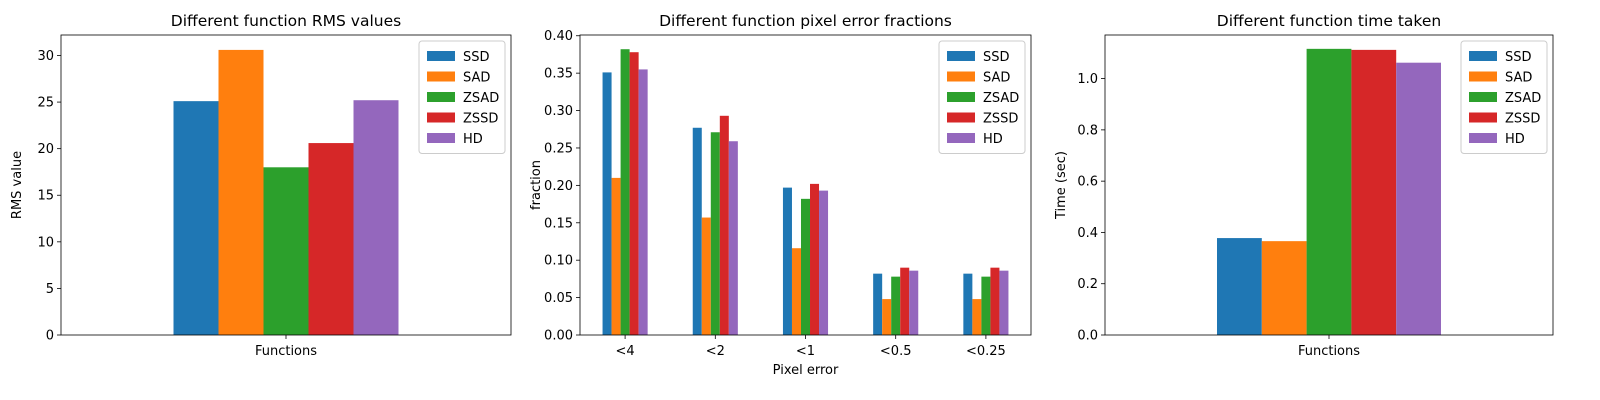 Image resolution: width=1600 pixels, height=400 pixels. Describe the element at coordinates (1087, 284) in the screenshot. I see `y-tick-label: 0.2` at that location.